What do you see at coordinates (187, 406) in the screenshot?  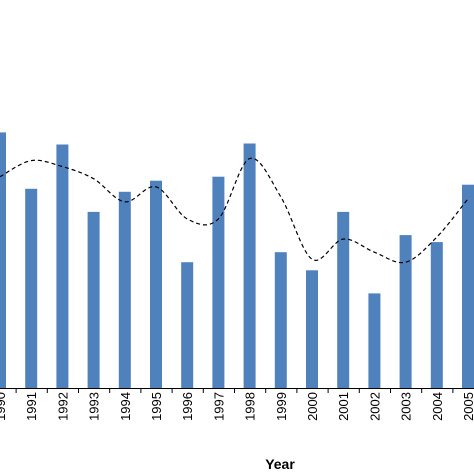 I see `x-tick-label: 1996` at bounding box center [187, 406].